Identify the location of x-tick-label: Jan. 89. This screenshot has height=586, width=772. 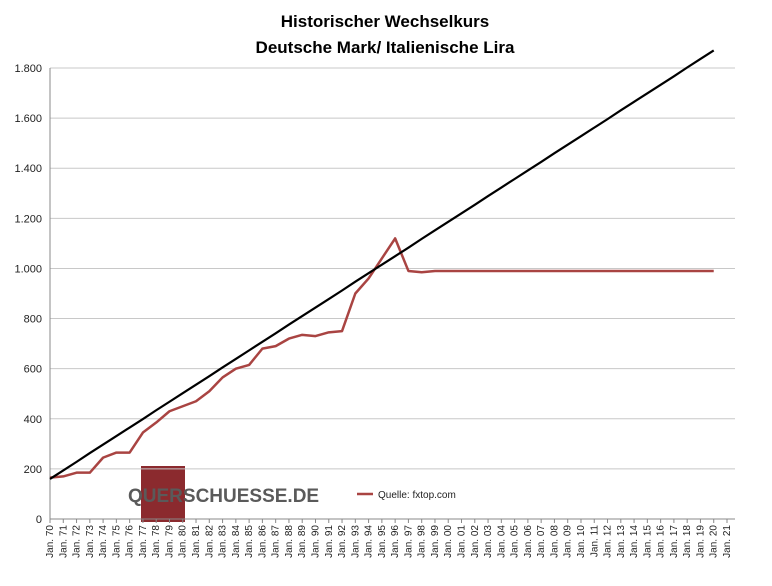
(302, 541).